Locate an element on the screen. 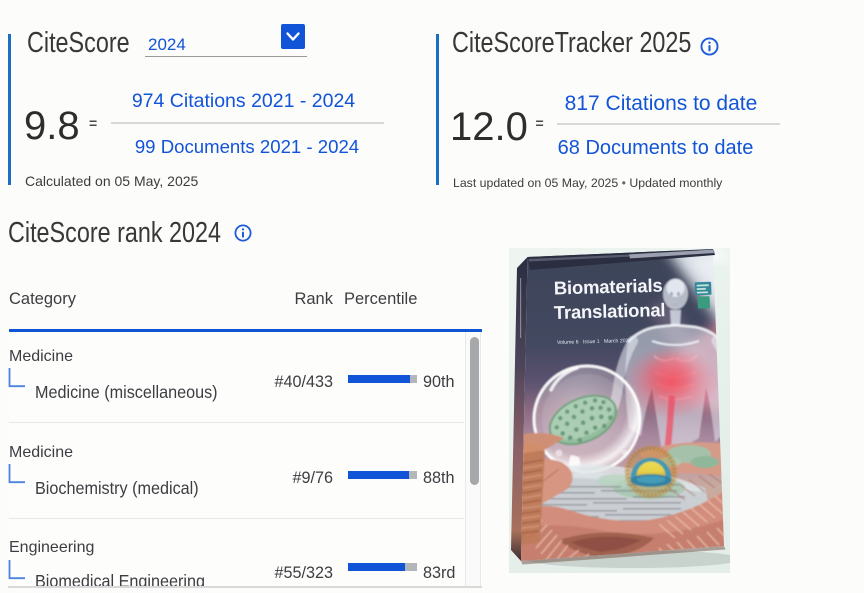 The height and width of the screenshot is (593, 864). svg-text: Biomaterials is located at coordinates (608, 287).